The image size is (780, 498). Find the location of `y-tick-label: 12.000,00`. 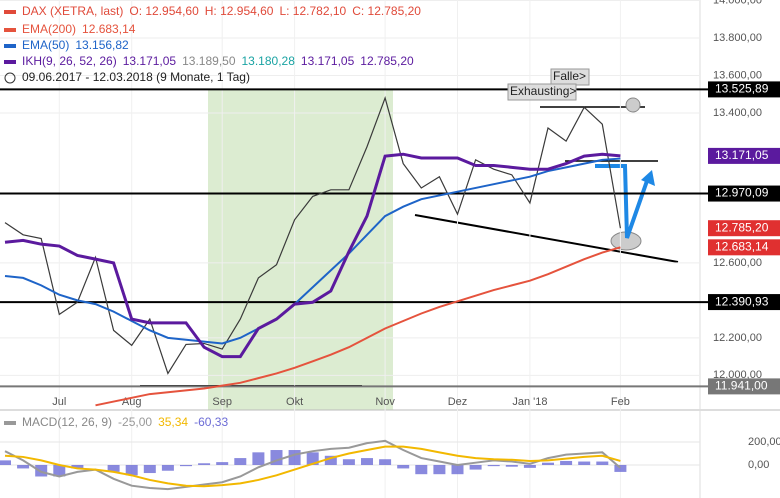

y-tick-label: 12.000,00 is located at coordinates (737, 375).